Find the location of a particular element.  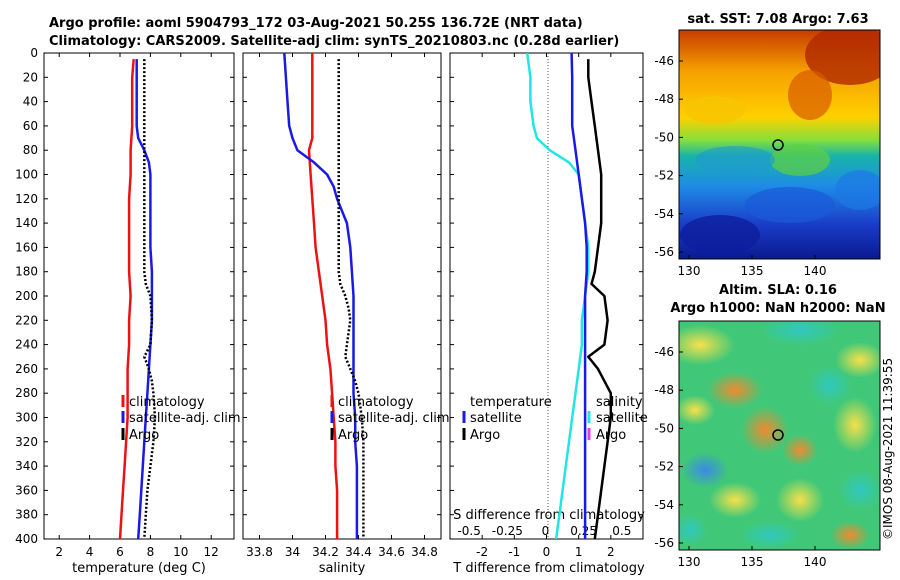

salinity-series is located at coordinates (324, 295).